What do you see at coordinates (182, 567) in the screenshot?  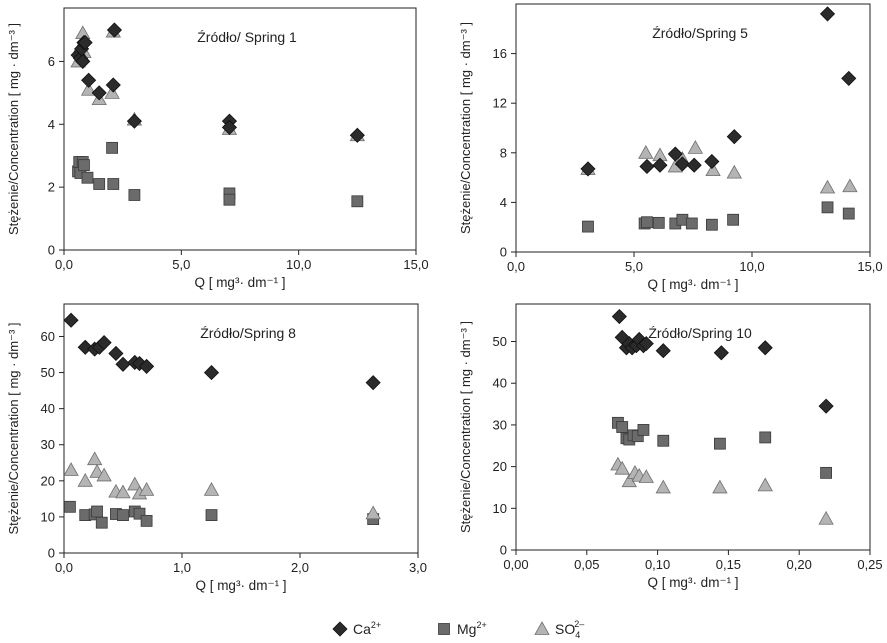 I see `x-tick-label: 1,0` at bounding box center [182, 567].